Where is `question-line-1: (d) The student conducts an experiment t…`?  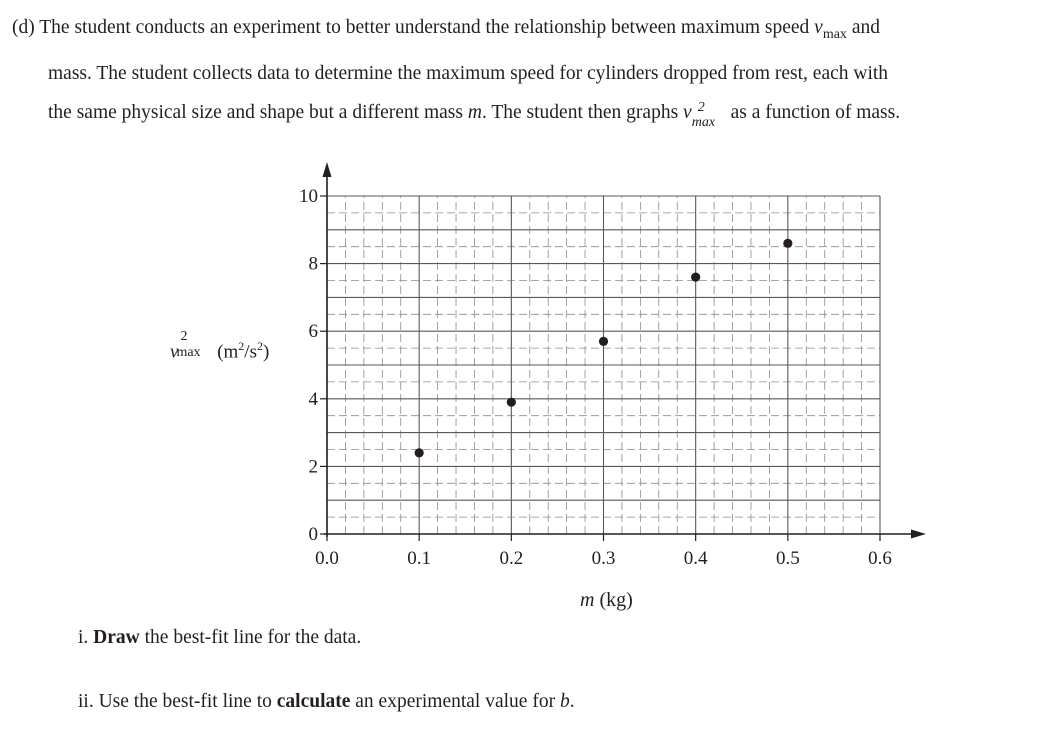 question-line-1: (d) The student conducts an experiment t… is located at coordinates (446, 29).